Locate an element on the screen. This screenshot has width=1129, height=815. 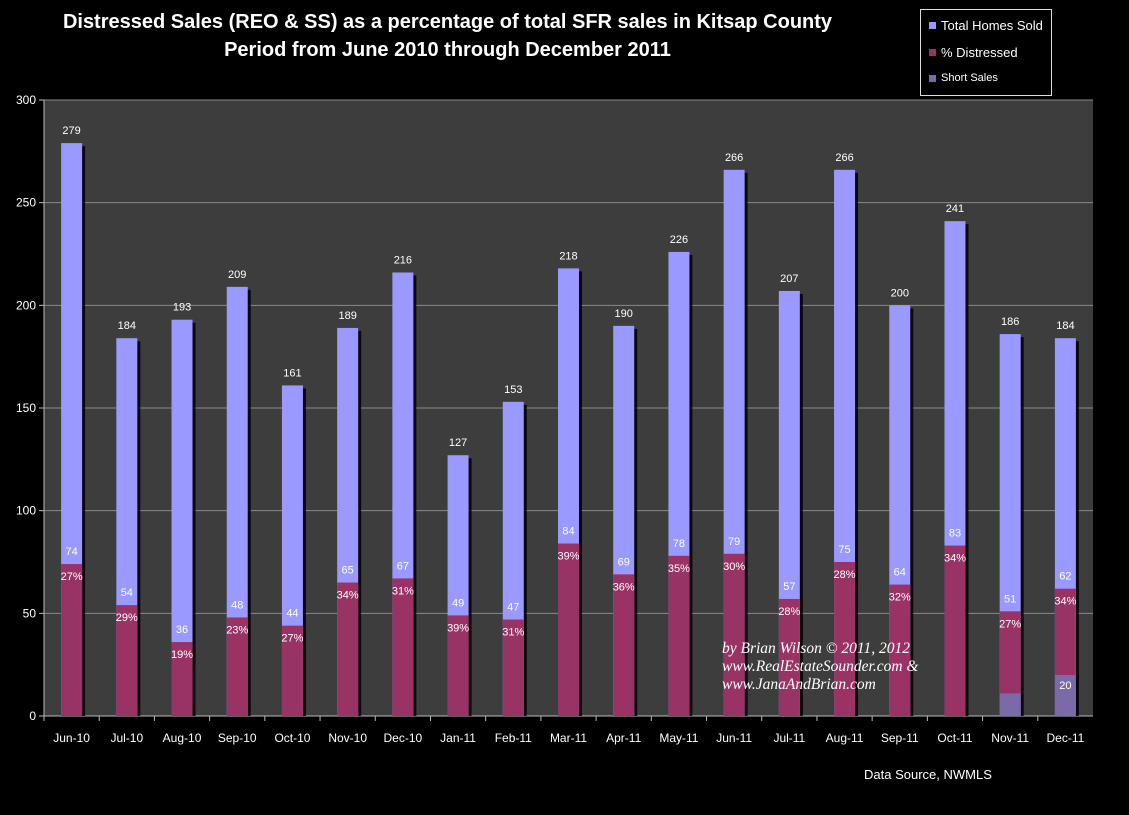
data-label-total: 279 is located at coordinates (71, 131).